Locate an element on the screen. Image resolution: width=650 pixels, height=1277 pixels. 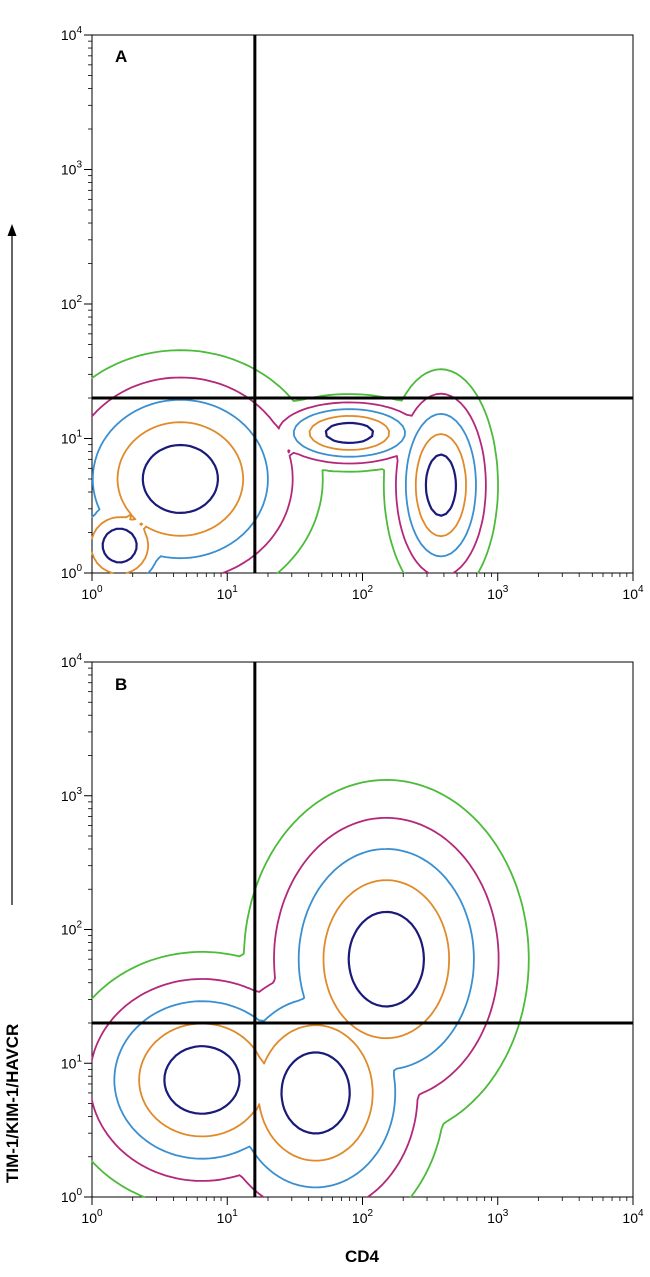
panel-a-contours is located at coordinates (295, 461).